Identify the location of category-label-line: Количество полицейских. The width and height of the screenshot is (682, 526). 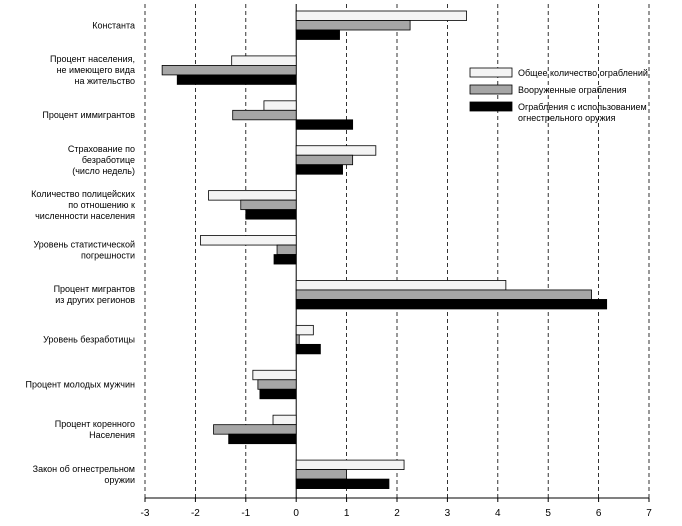
(83, 194).